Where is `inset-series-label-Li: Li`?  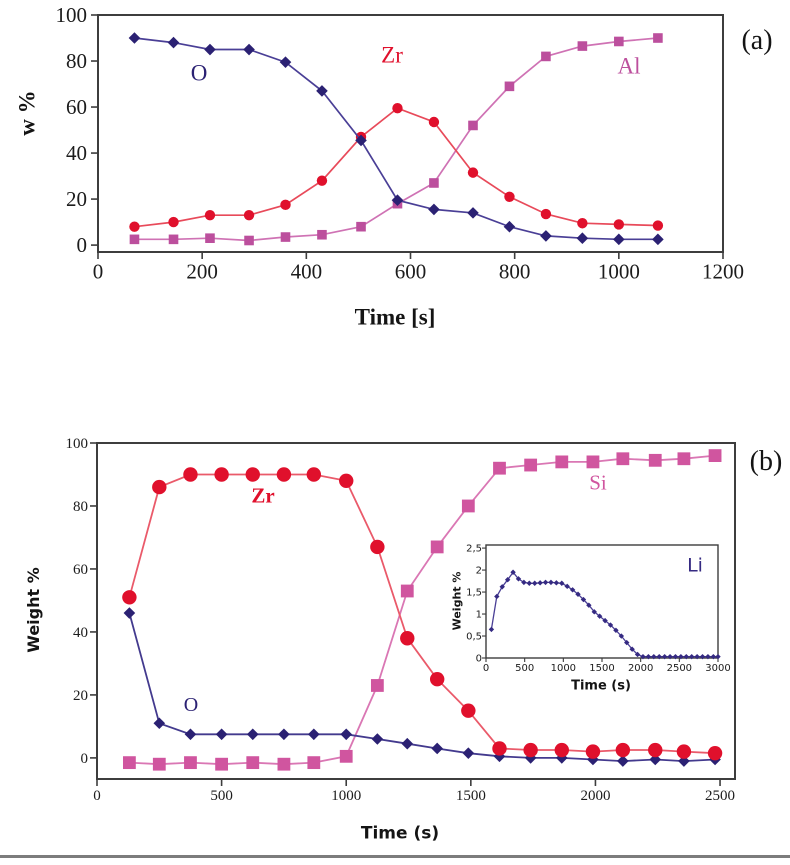 inset-series-label-Li: Li is located at coordinates (695, 565).